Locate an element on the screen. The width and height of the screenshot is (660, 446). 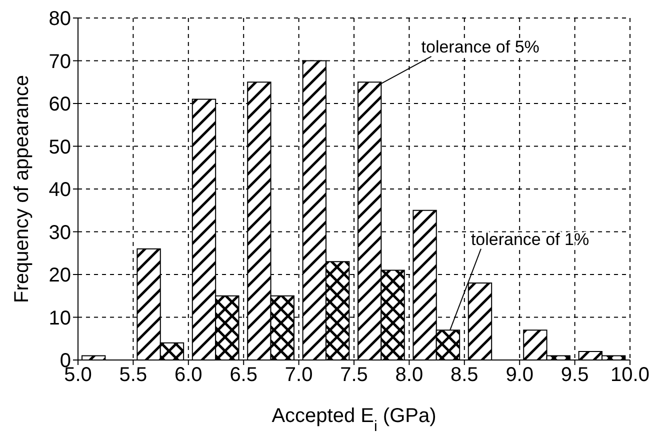
x-tick-label: 6.0 is located at coordinates (188, 375).